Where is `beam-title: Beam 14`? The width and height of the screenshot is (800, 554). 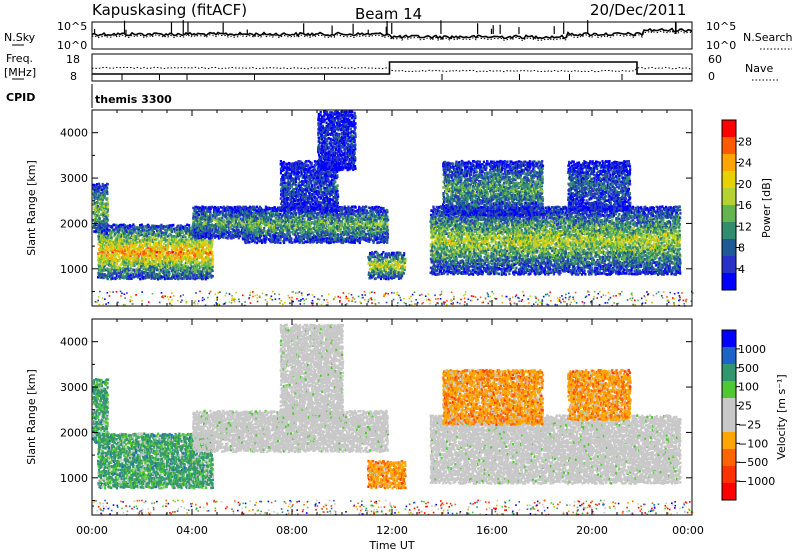
beam-title: Beam 14 is located at coordinates (388, 14).